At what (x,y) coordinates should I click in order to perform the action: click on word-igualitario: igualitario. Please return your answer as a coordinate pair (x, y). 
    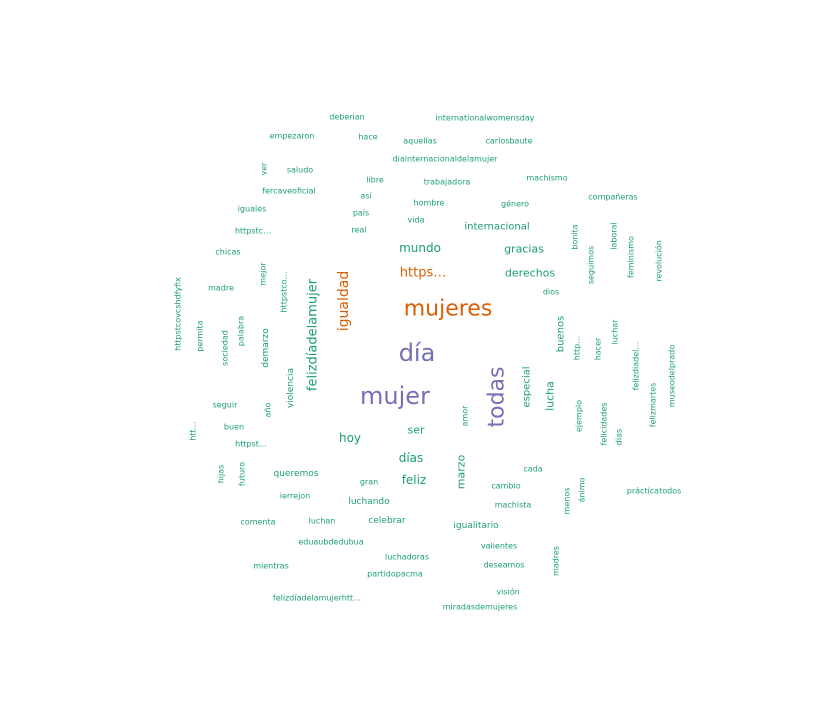
    Looking at the image, I should click on (476, 526).